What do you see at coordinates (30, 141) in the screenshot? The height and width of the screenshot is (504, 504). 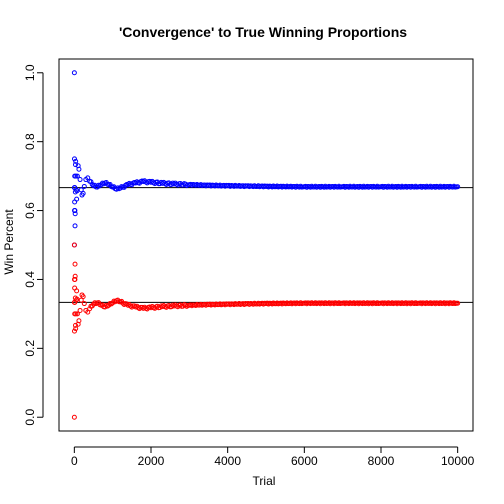 I see `y-tick-label: 0.8` at bounding box center [30, 141].